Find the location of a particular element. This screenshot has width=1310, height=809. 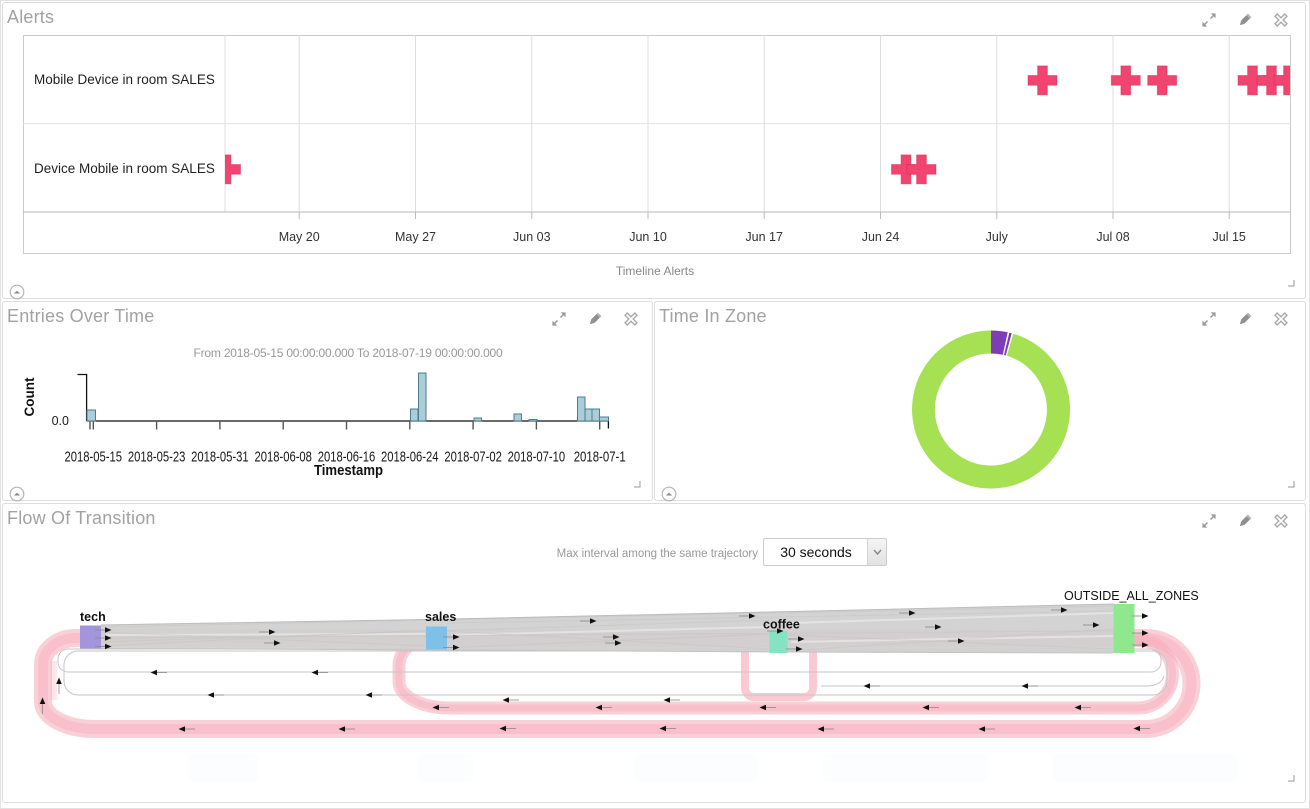

svg-text: 0.0 is located at coordinates (60, 421).